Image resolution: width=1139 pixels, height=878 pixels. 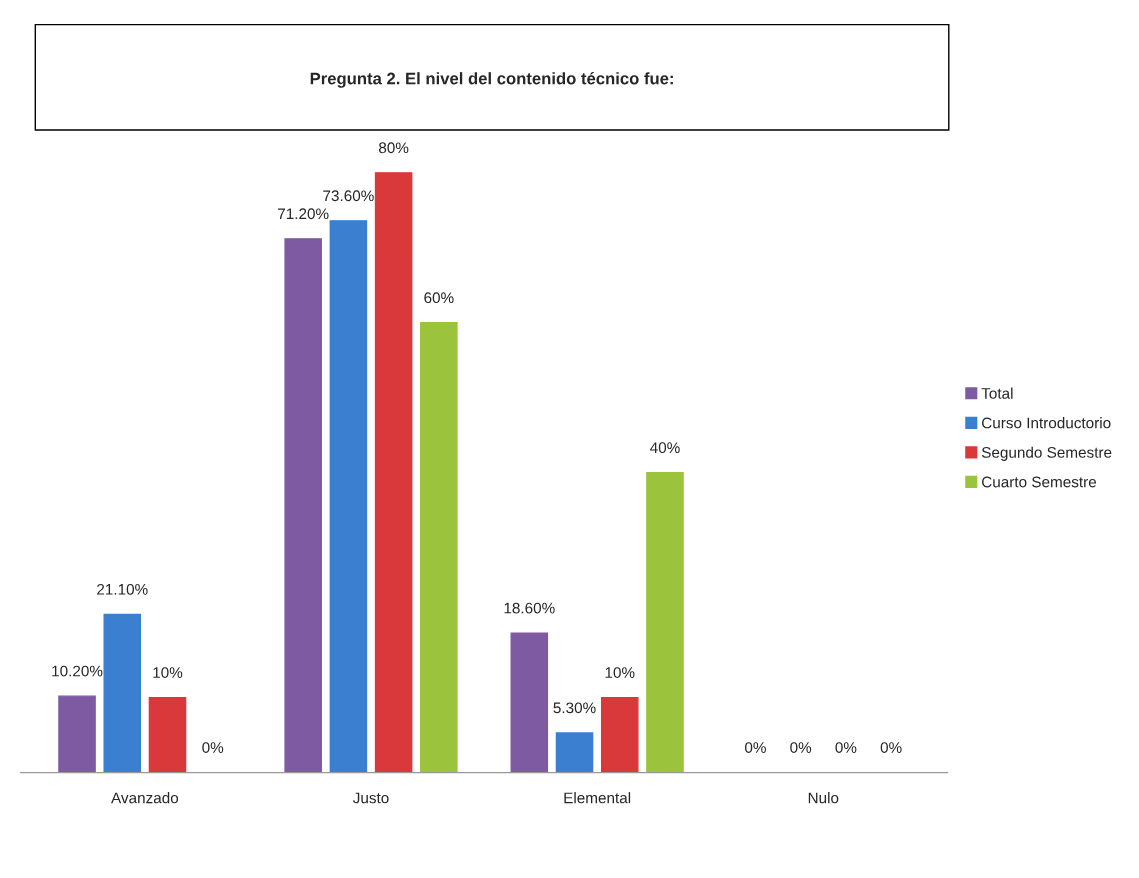 I want to click on chart-title: Pregunta 2. El nivel del contenido técnico fue:, so click(x=491, y=80).